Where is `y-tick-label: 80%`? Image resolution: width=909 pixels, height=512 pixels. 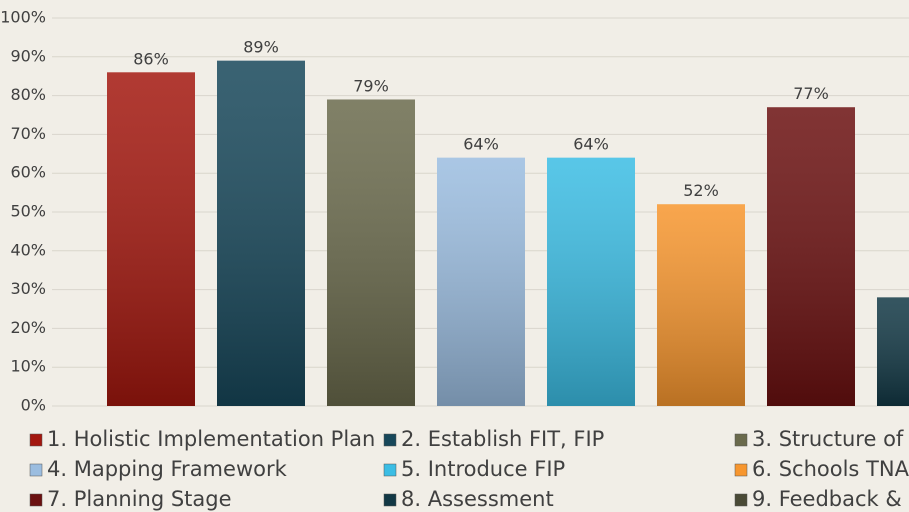
y-tick-label: 80% is located at coordinates (28, 94).